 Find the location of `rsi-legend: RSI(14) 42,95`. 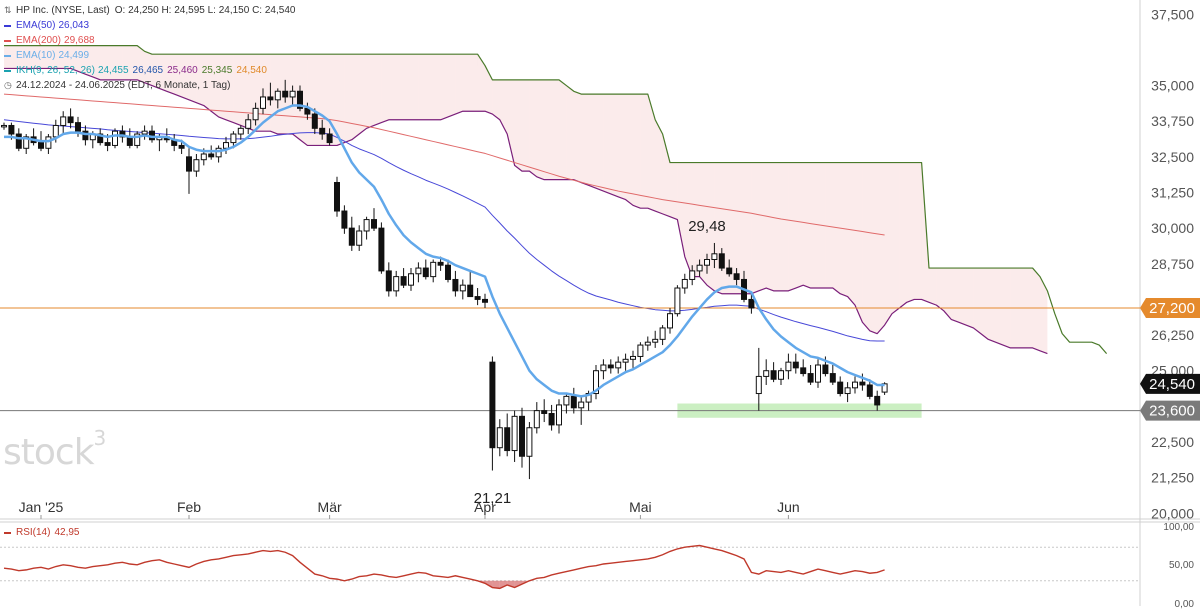

rsi-legend: RSI(14) 42,95 is located at coordinates (41, 532).